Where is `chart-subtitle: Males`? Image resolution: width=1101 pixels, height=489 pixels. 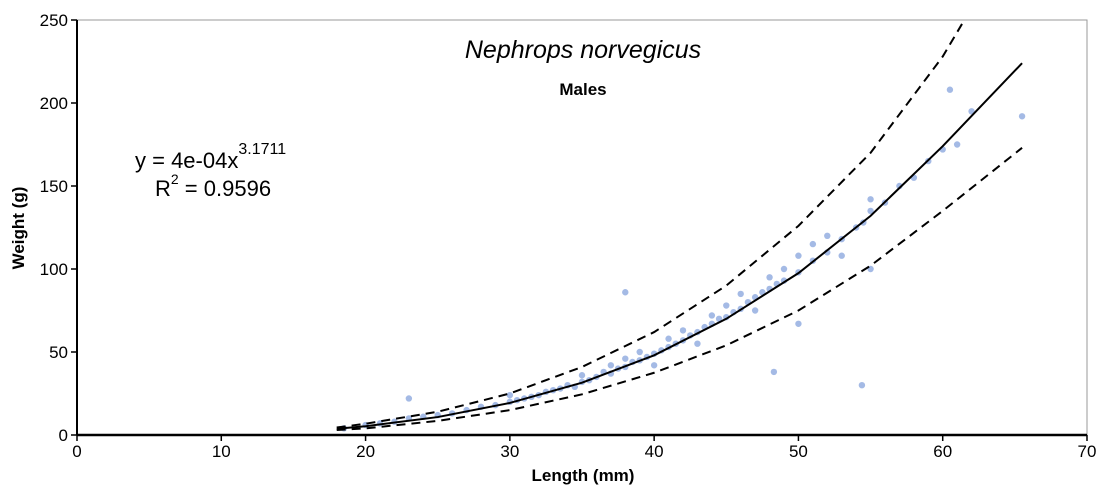 chart-subtitle: Males is located at coordinates (582, 89).